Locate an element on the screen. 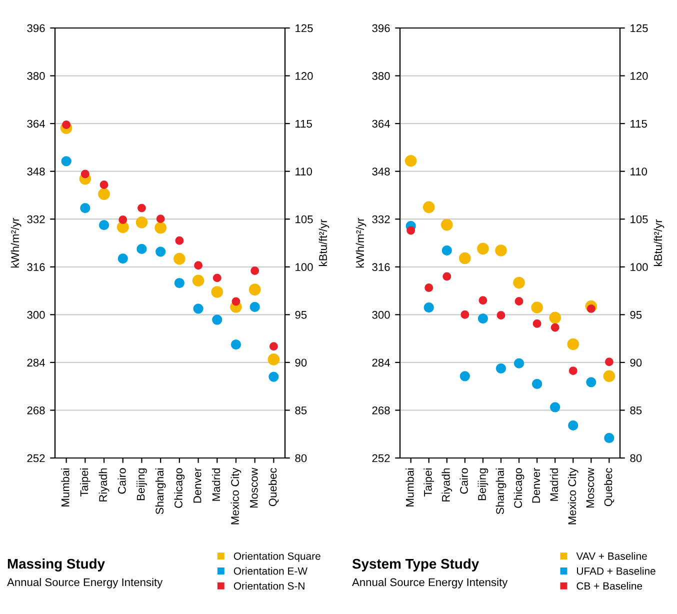 This screenshot has width=677, height=614. legend-label: CB + Baseline is located at coordinates (609, 586).